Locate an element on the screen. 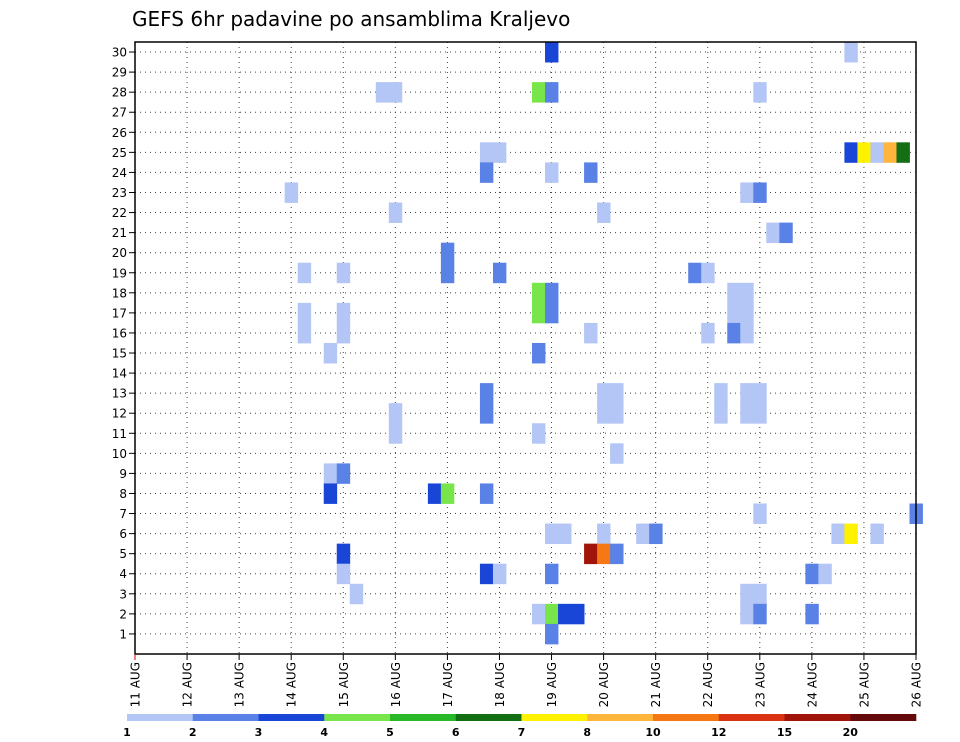 Image resolution: width=960 pixels, height=742 pixels. legend-label: 8 is located at coordinates (587, 732).